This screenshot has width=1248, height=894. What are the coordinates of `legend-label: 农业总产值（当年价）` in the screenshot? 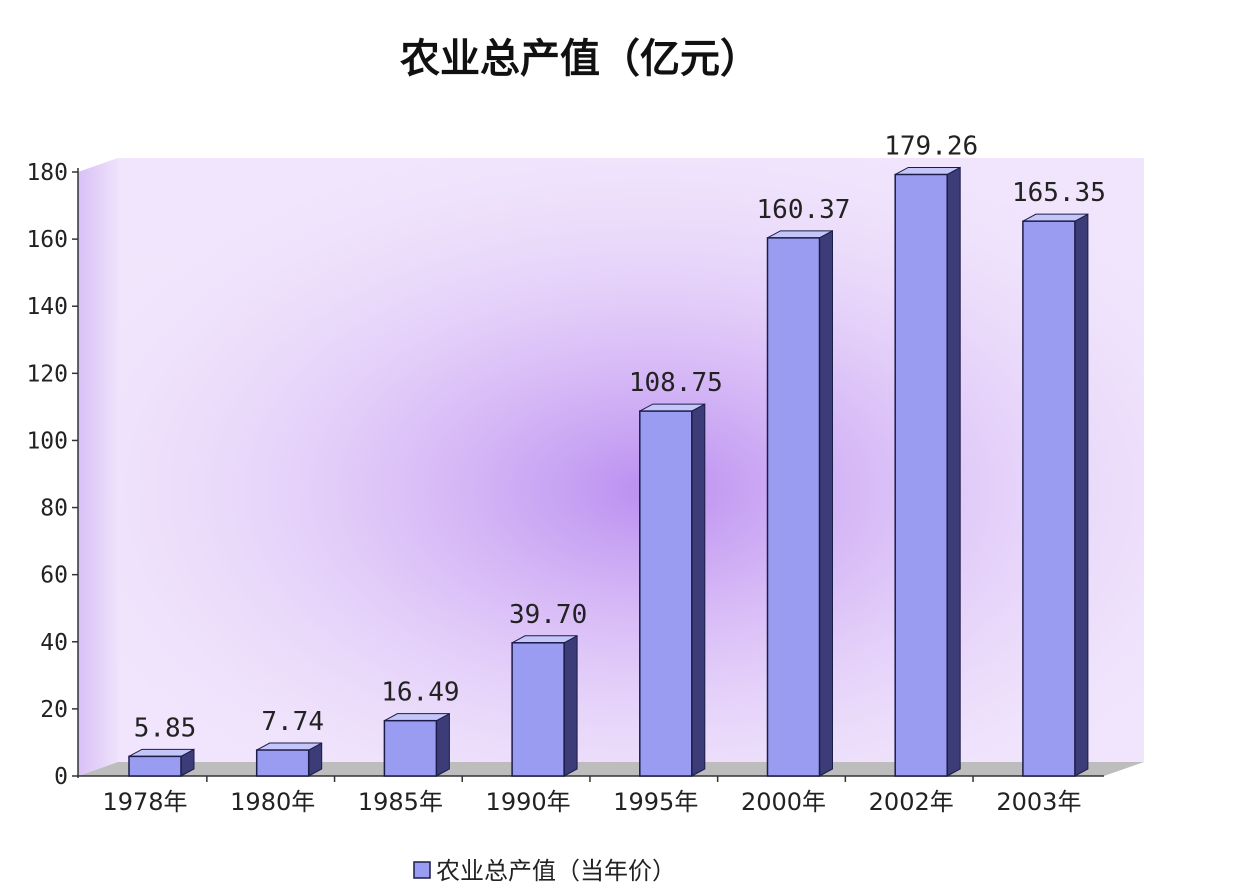 It's located at (556, 871).